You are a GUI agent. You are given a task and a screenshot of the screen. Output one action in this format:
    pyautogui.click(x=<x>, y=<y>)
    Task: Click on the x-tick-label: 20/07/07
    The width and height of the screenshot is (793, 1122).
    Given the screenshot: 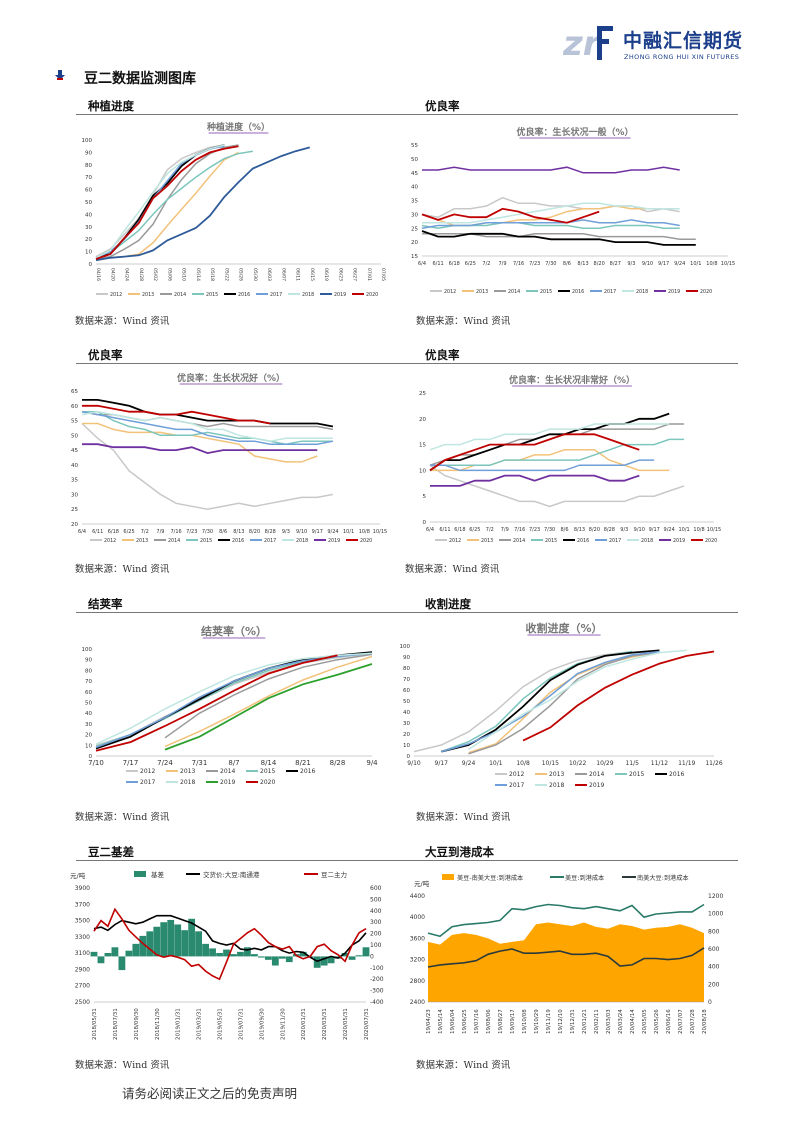 What is the action you would take?
    pyautogui.click(x=681, y=1021)
    